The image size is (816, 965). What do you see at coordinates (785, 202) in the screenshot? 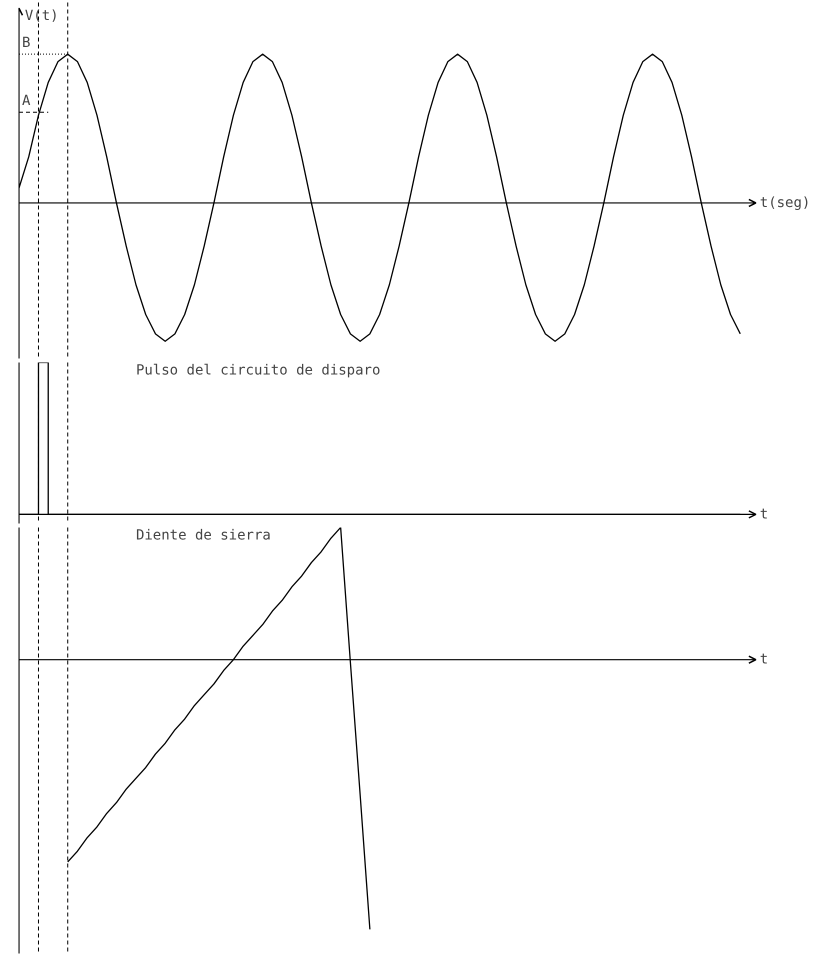
I see `x-axis-title: t(seg)` at bounding box center [785, 202].